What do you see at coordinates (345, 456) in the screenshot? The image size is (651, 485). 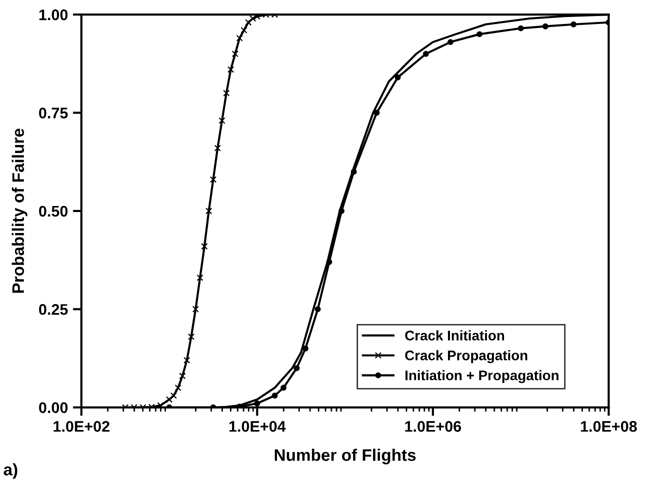 I see `x-axis-title: Number of Flights` at bounding box center [345, 456].